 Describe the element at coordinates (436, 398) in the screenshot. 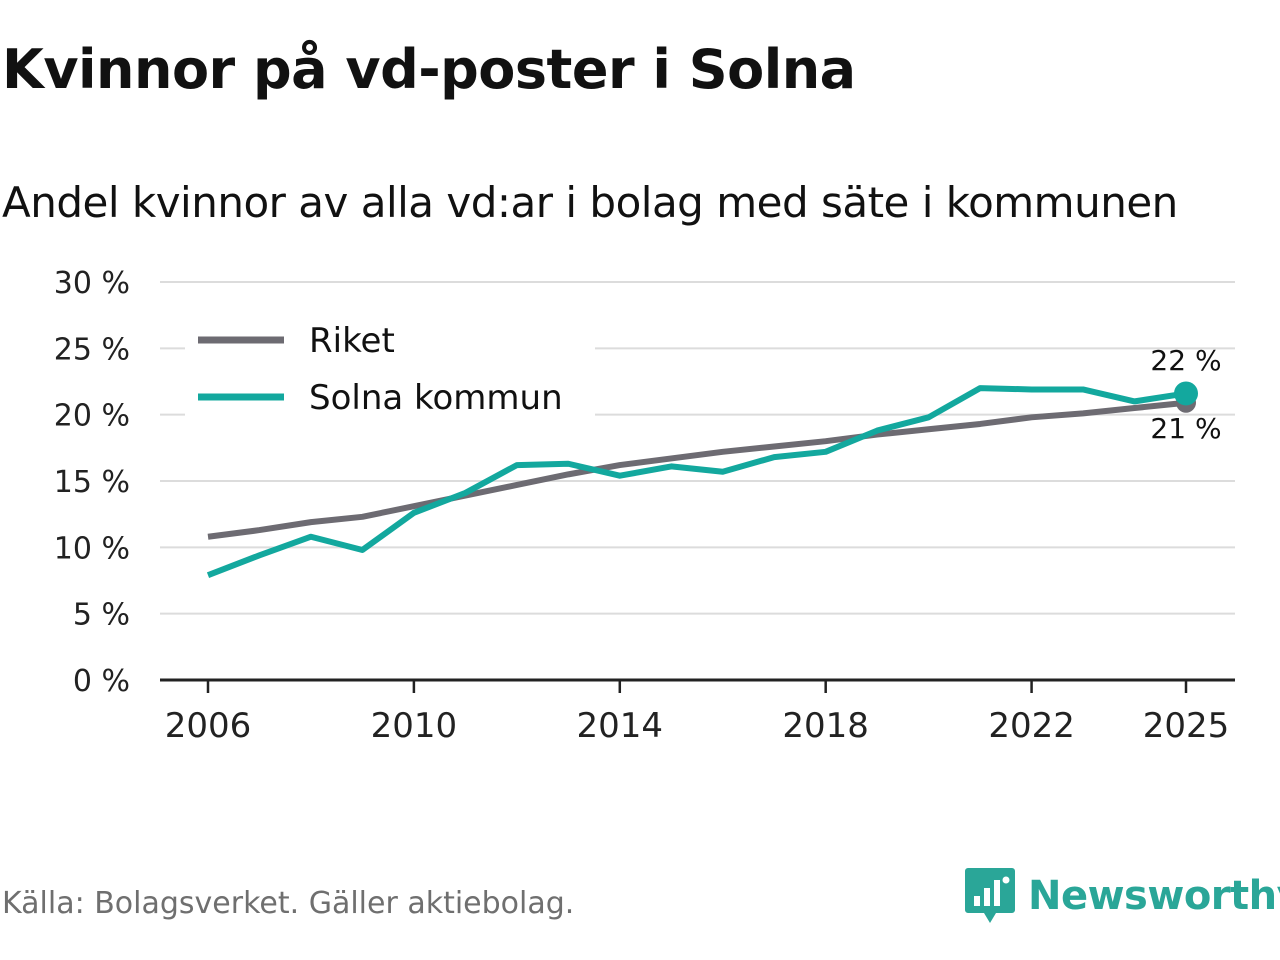

I see `legend-label-solna: Solna kommun` at that location.